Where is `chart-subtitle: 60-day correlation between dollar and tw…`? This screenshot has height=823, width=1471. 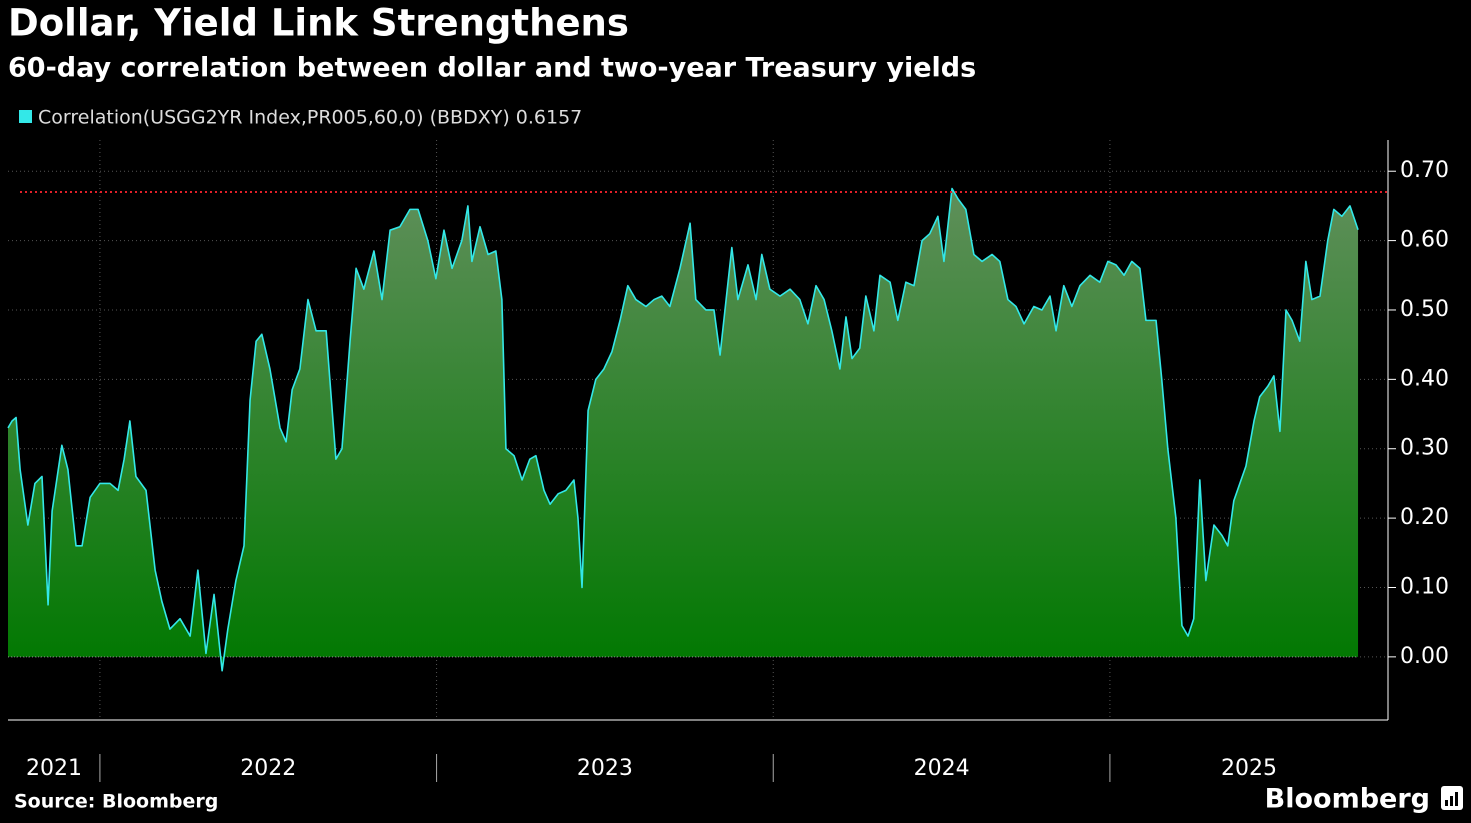 chart-subtitle: 60-day correlation between dollar and tw… is located at coordinates (492, 68).